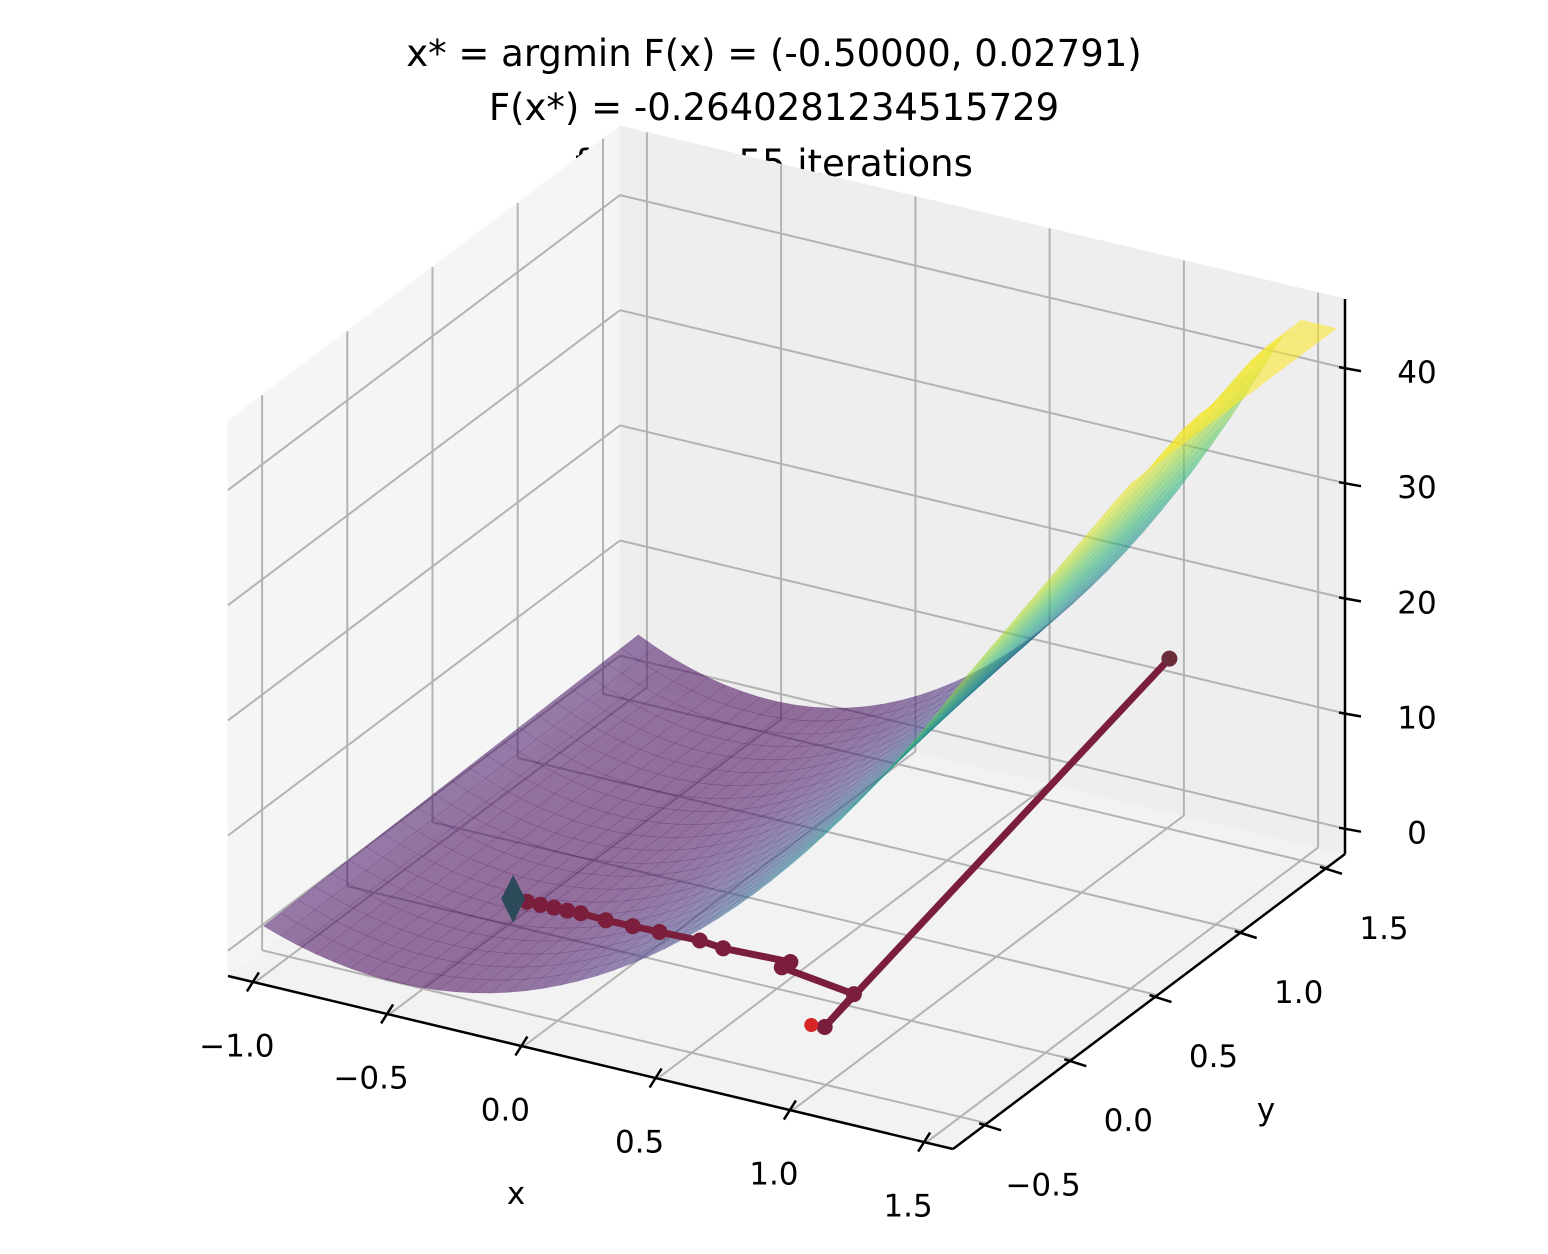  Describe the element at coordinates (1416, 603) in the screenshot. I see `z-tick-label: 20` at that location.